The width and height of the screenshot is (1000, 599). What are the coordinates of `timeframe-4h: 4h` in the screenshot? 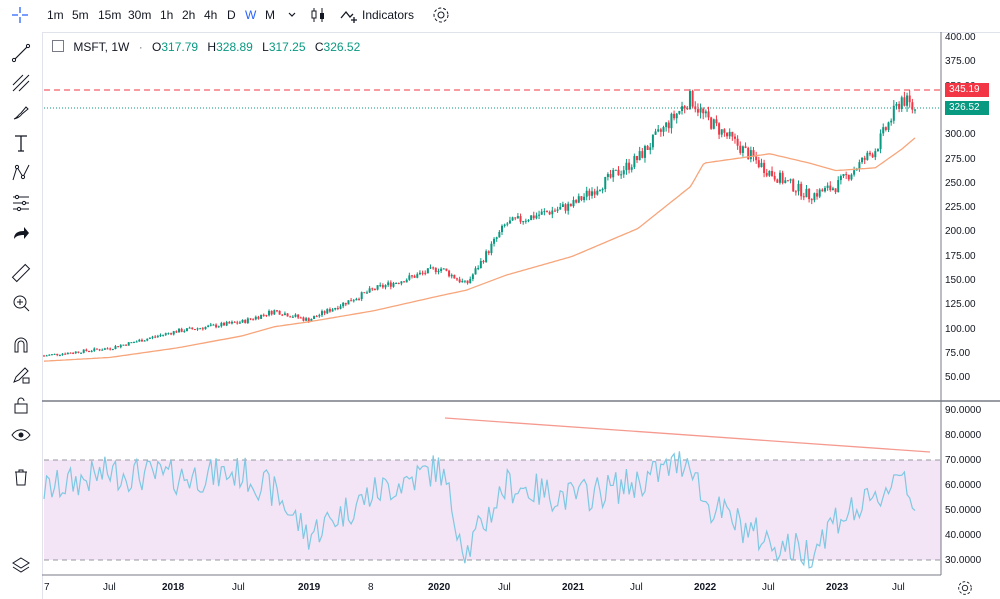 It's located at (211, 15).